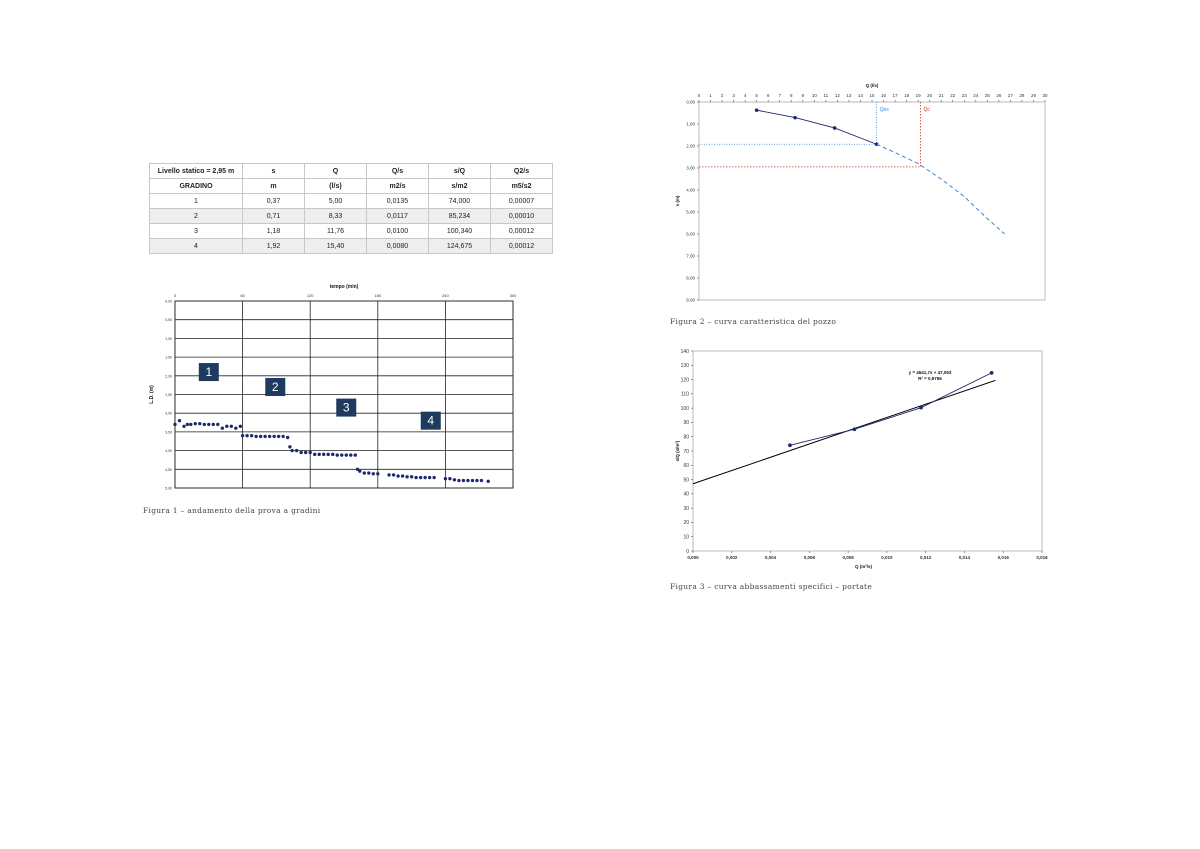  I want to click on y-tick-label: 10, so click(686, 538).